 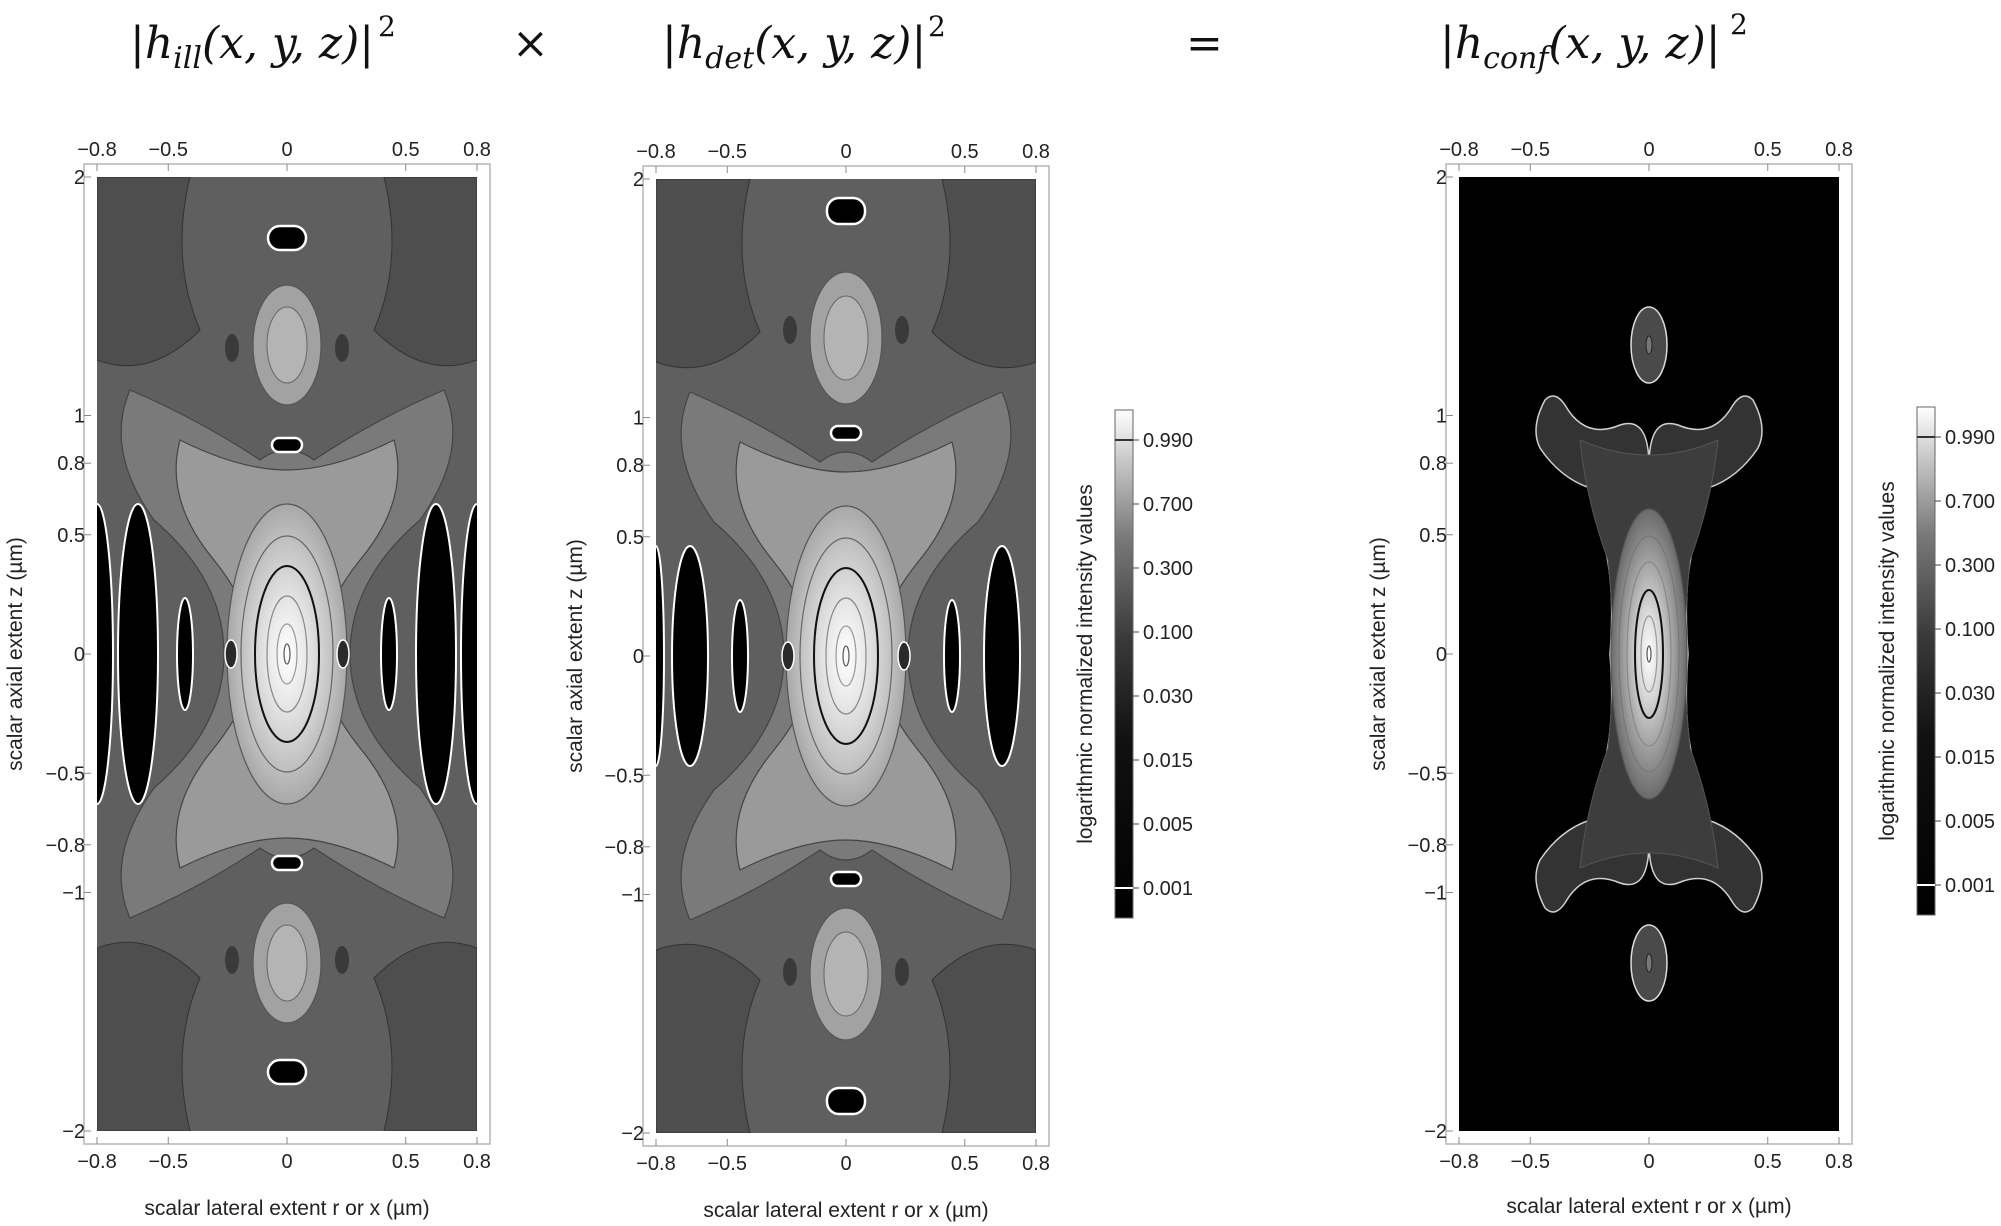 What do you see at coordinates (530, 43) in the screenshot?
I see `equation-times: ×` at bounding box center [530, 43].